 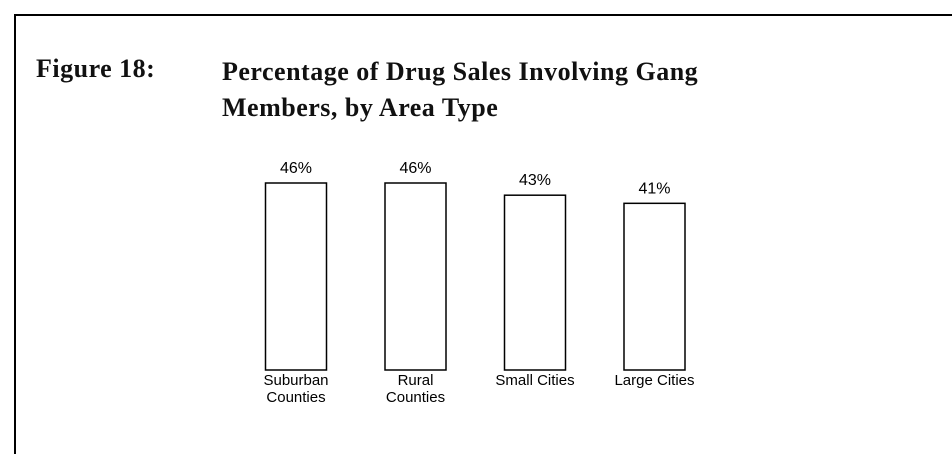 What do you see at coordinates (654, 188) in the screenshot?
I see `value-label: 41%` at bounding box center [654, 188].